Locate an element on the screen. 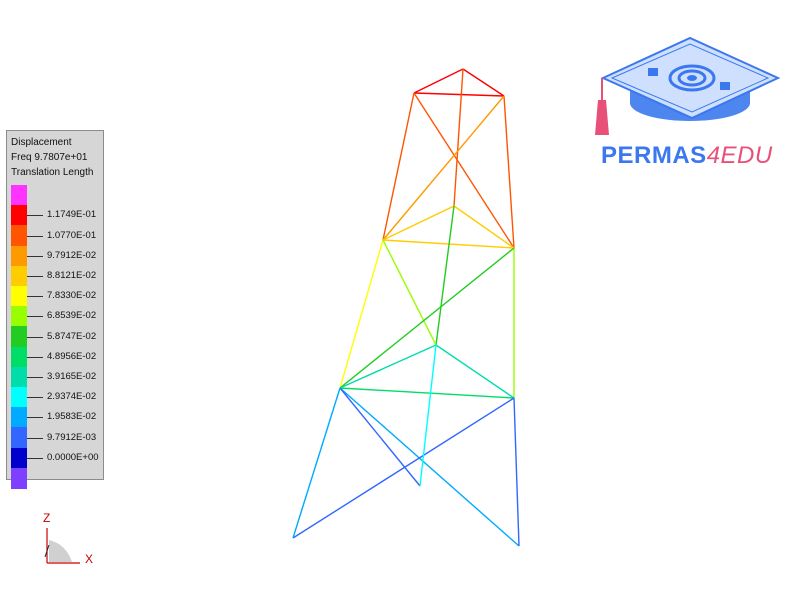 The image size is (800, 608). logo-text-accent: 4EDU is located at coordinates (739, 155).